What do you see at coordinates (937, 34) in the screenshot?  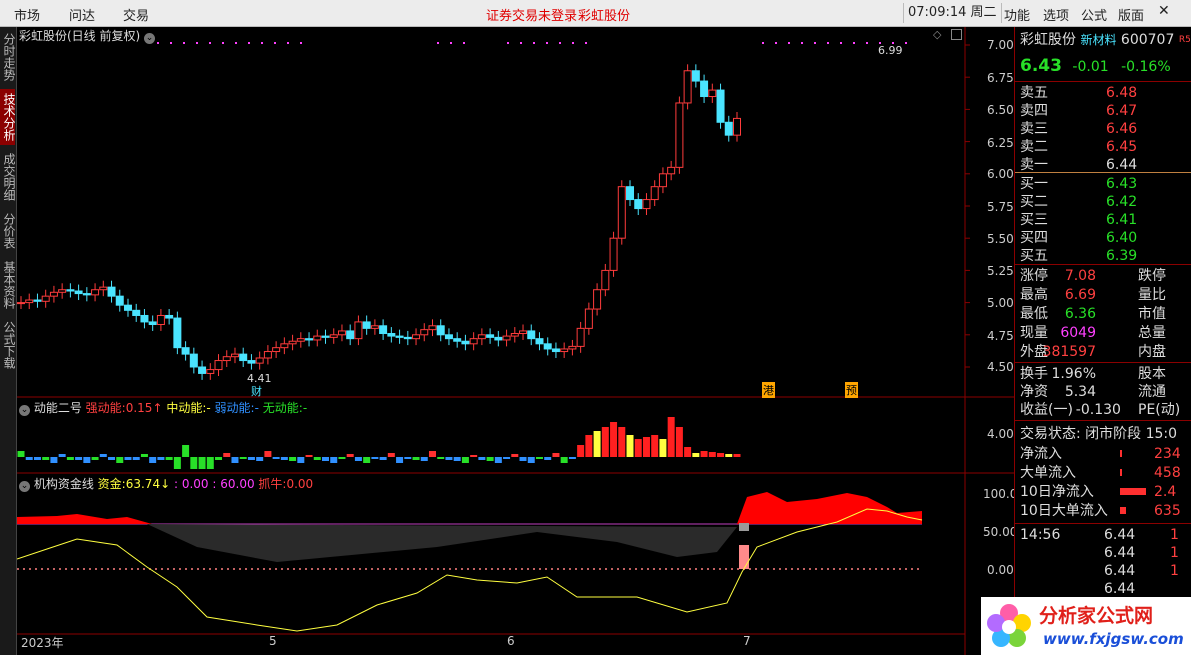 I see `diamond-icon: ◇` at bounding box center [937, 34].